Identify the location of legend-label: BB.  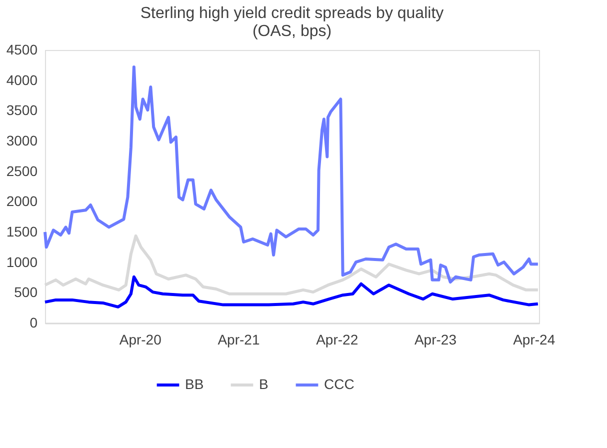
(194, 384).